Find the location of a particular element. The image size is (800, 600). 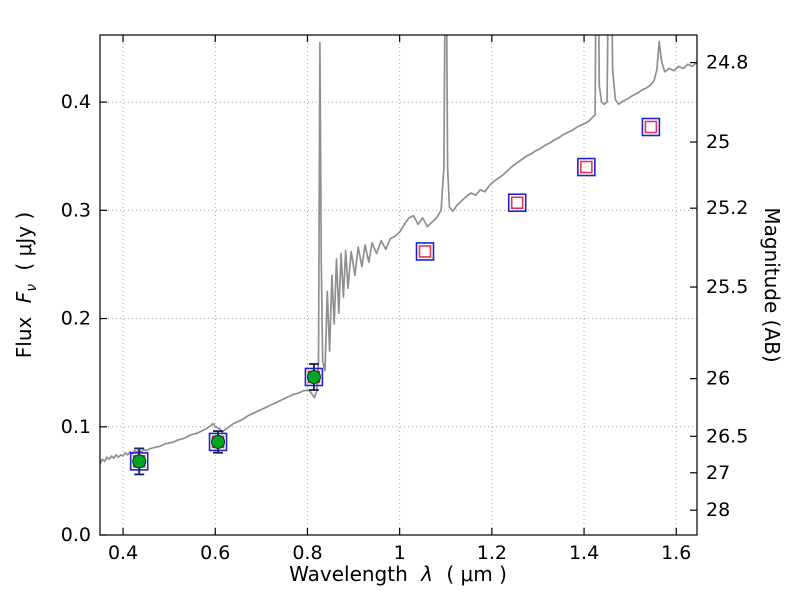

x-tick-label: 0.6 is located at coordinates (215, 553).